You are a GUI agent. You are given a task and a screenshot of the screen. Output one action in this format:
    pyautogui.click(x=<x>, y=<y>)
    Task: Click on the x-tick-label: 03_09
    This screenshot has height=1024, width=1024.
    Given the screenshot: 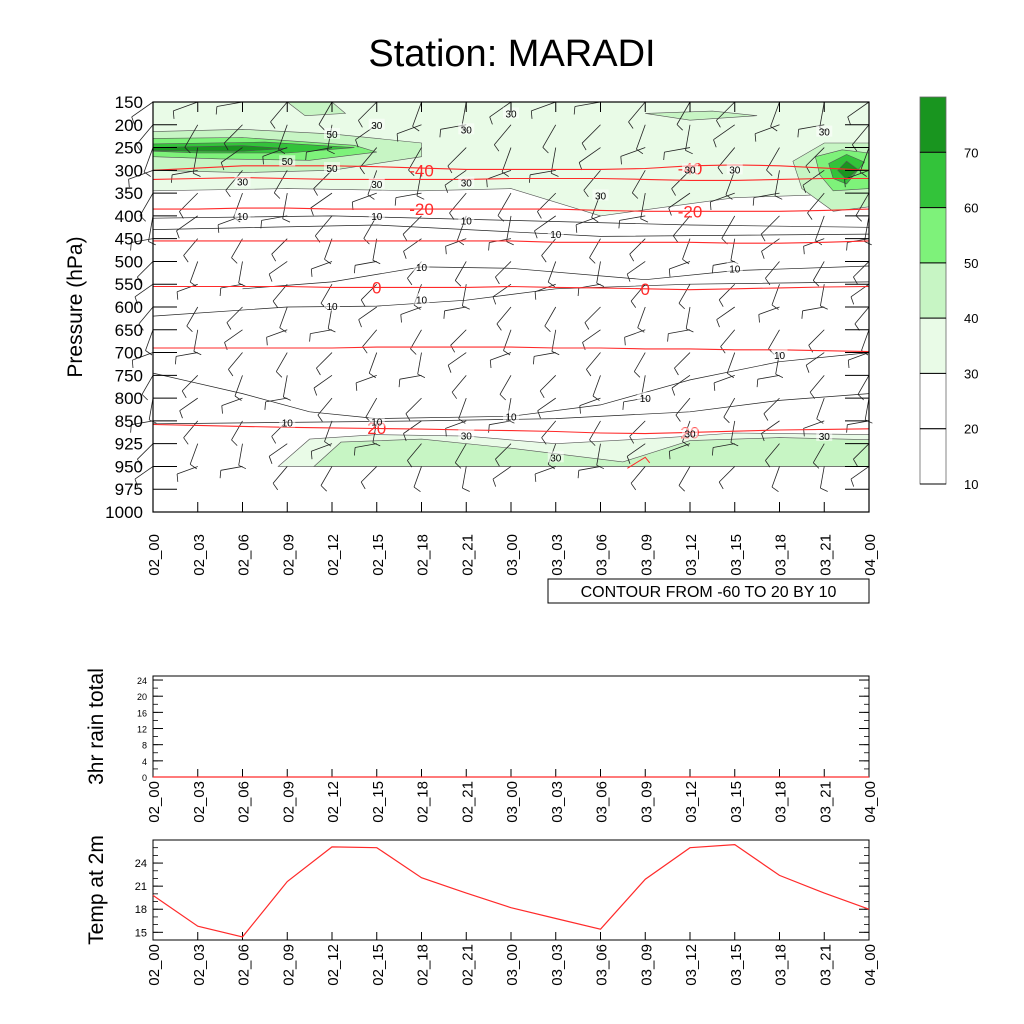 What is the action you would take?
    pyautogui.click(x=646, y=965)
    